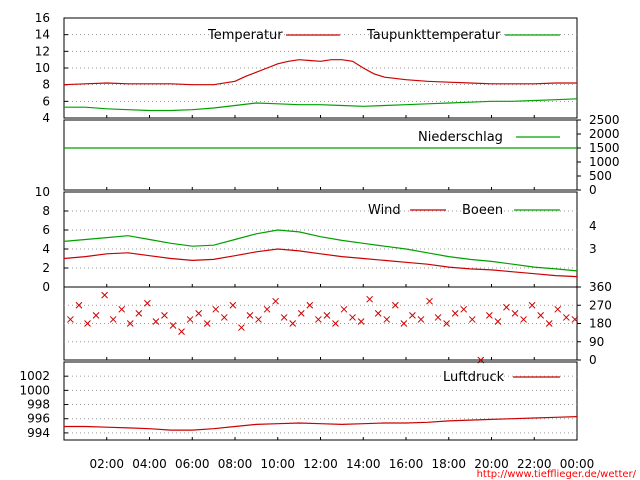 Image resolution: width=640 pixels, height=480 pixels. Describe the element at coordinates (593, 226) in the screenshot. I see `y2-tick-label: 4` at that location.